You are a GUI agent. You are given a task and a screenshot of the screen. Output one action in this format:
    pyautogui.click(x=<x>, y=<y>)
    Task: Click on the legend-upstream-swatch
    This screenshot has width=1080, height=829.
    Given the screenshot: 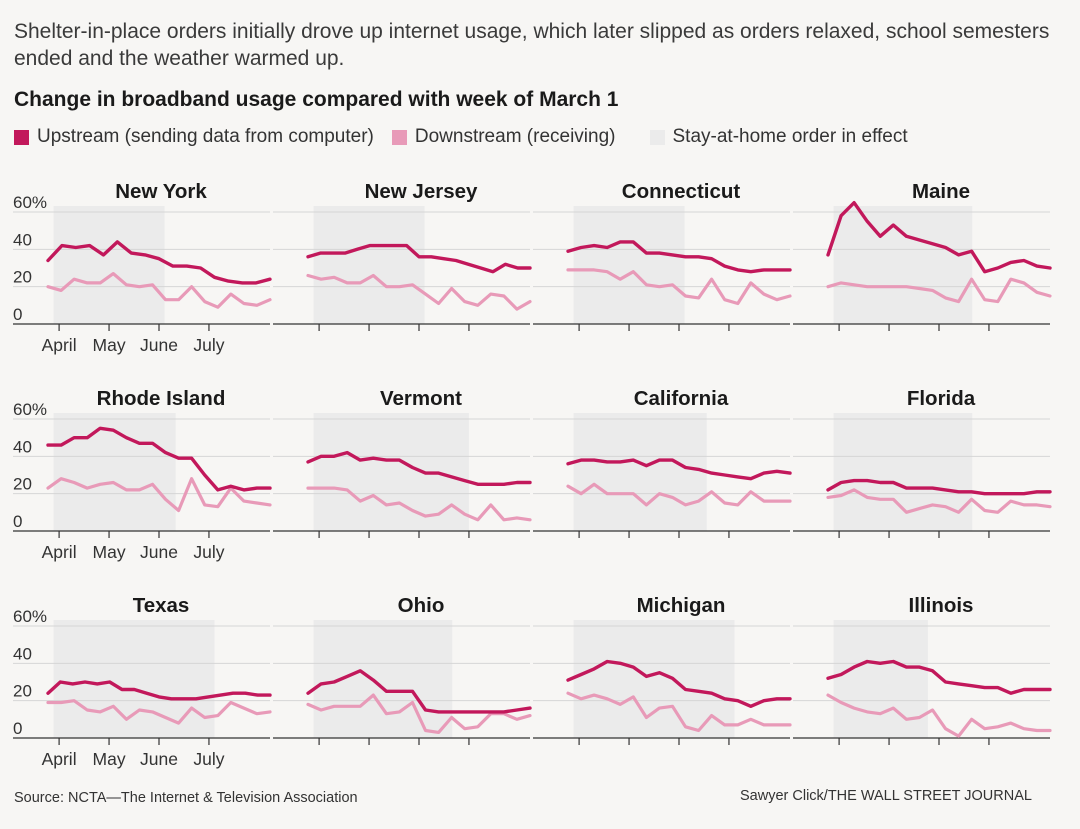 What is the action you would take?
    pyautogui.click(x=21, y=137)
    